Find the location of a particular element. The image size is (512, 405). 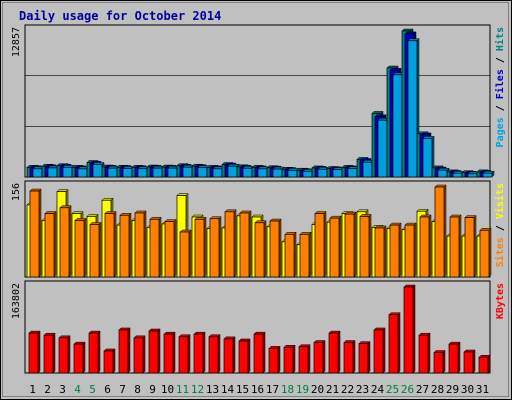

chart-title: Daily usage for October 2014 is located at coordinates (120, 16).